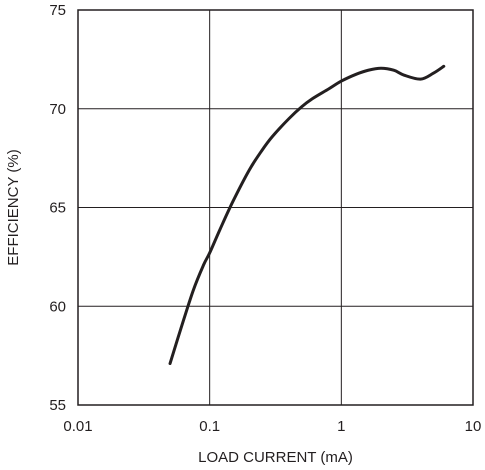 This screenshot has height=470, width=485. I want to click on x-tick-label: 0.1, so click(209, 426).